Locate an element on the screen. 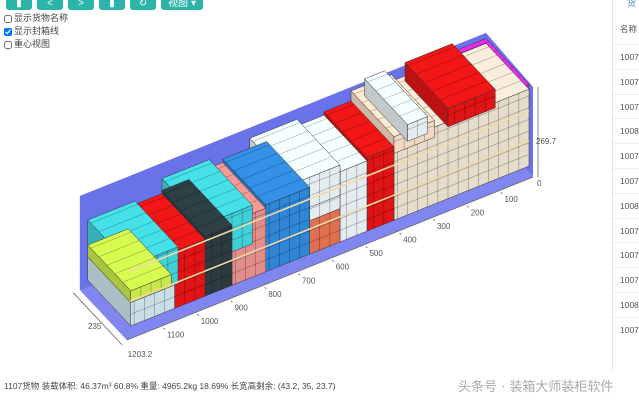  show-cargo-name-checkbox is located at coordinates (8, 18).